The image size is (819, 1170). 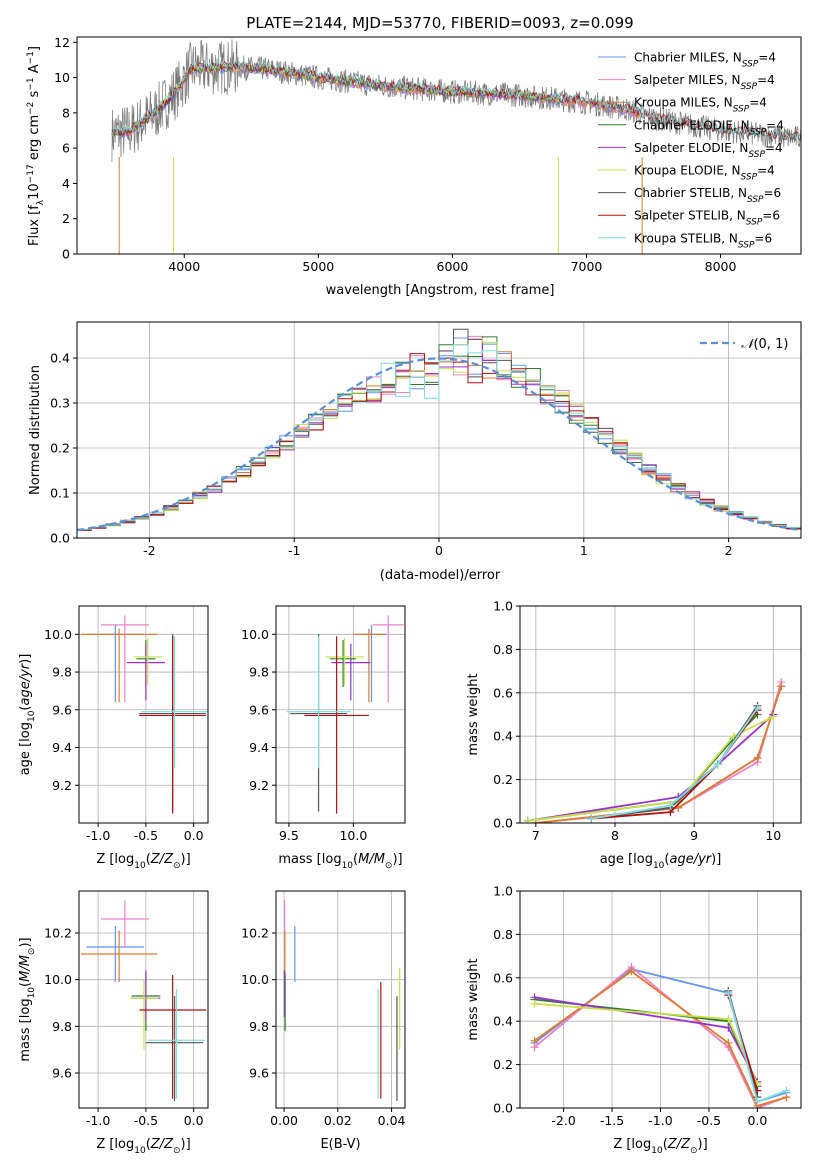 What do you see at coordinates (439, 444) in the screenshot?
I see `normal-curve` at bounding box center [439, 444].